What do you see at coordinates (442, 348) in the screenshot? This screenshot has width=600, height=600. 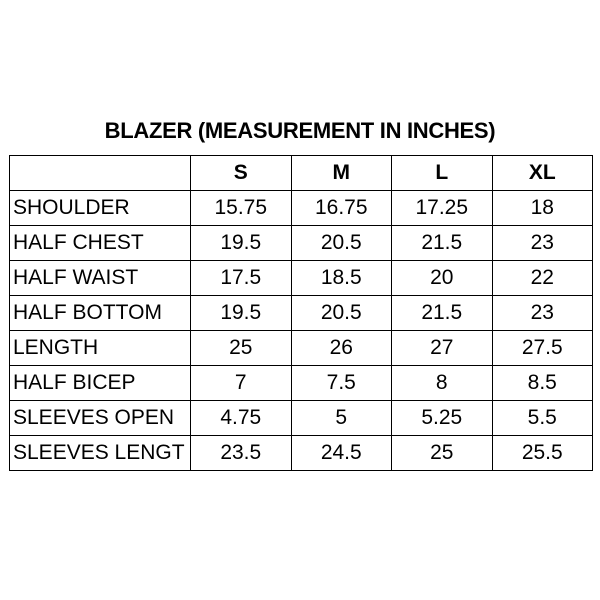 I see `table-cell: 27` at bounding box center [442, 348].